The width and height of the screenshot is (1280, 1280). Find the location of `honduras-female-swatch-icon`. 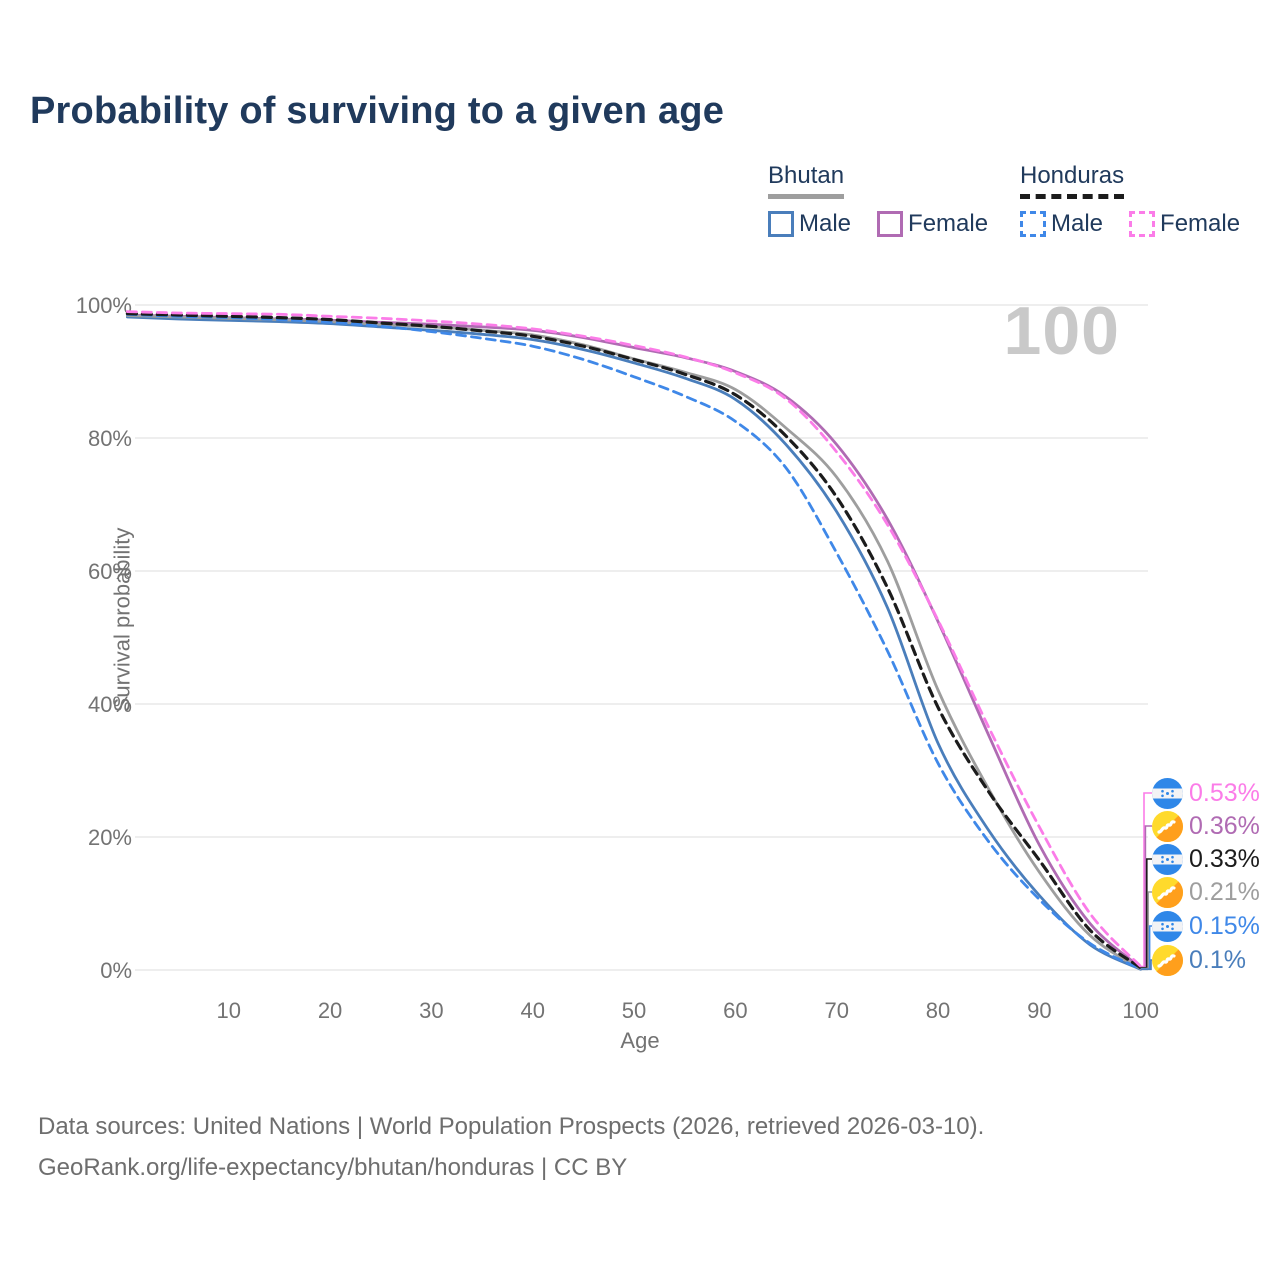

honduras-female-swatch-icon is located at coordinates (1142, 224).